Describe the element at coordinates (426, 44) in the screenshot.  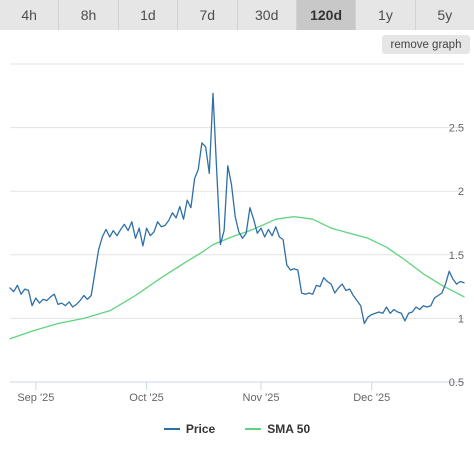
I see `remove-graph-button: remove graph` at that location.